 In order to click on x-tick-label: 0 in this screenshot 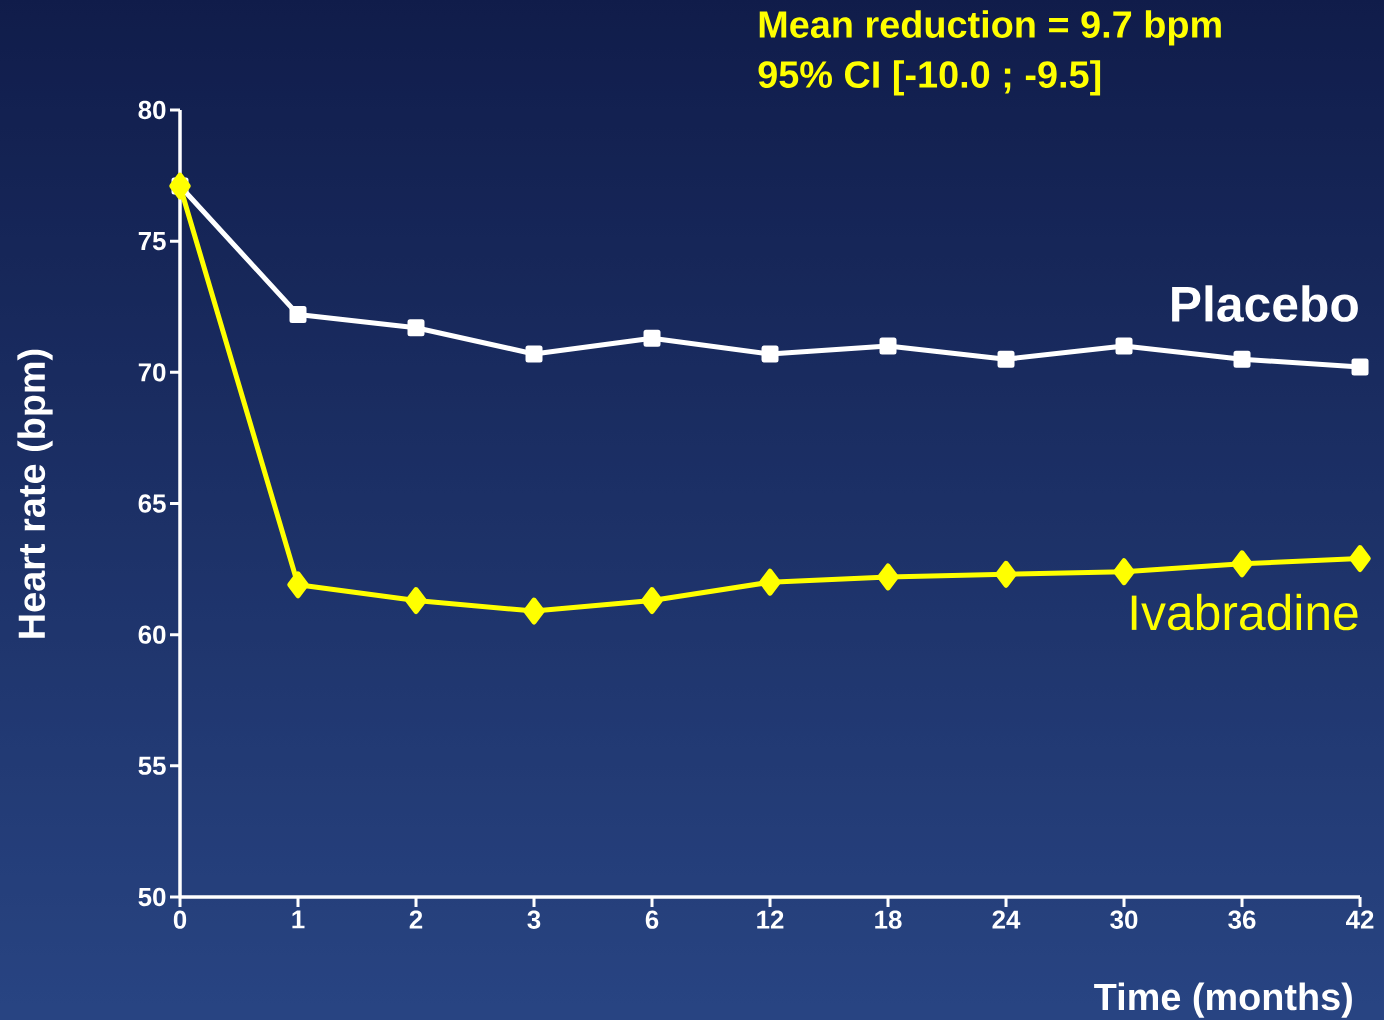, I will do `click(180, 919)`.